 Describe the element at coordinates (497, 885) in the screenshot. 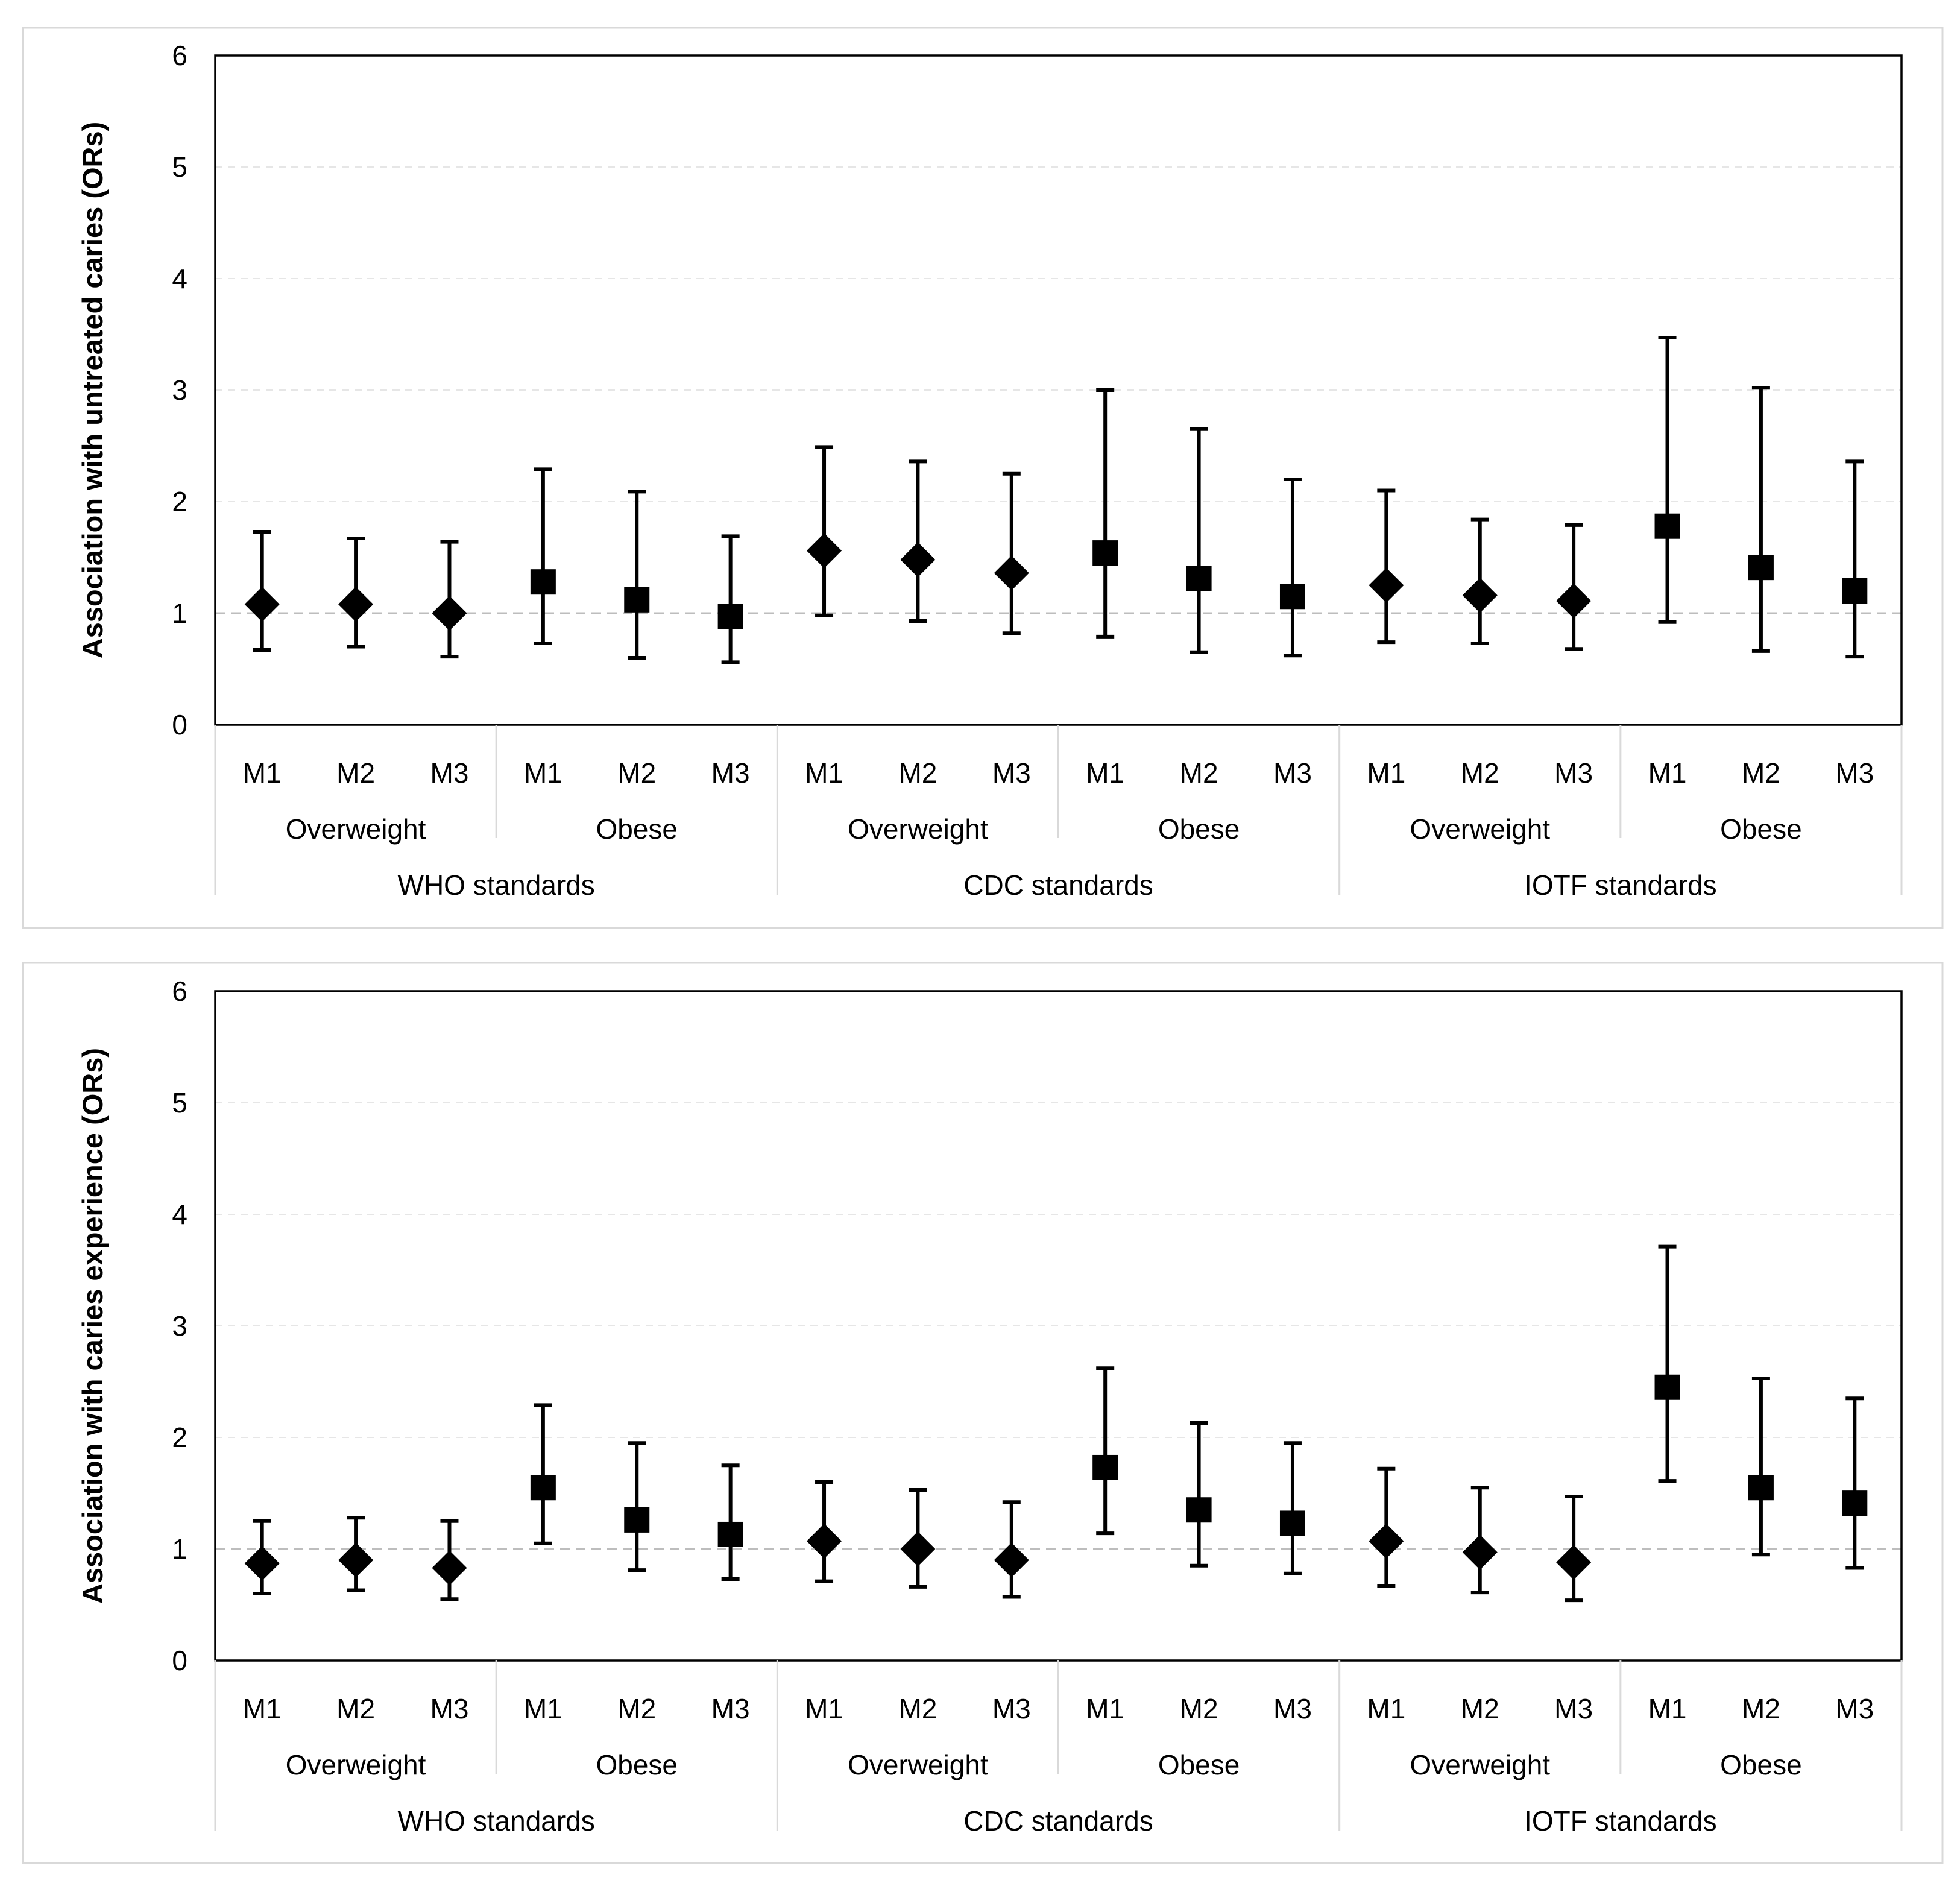

I see `standard-label: WHO standards` at that location.